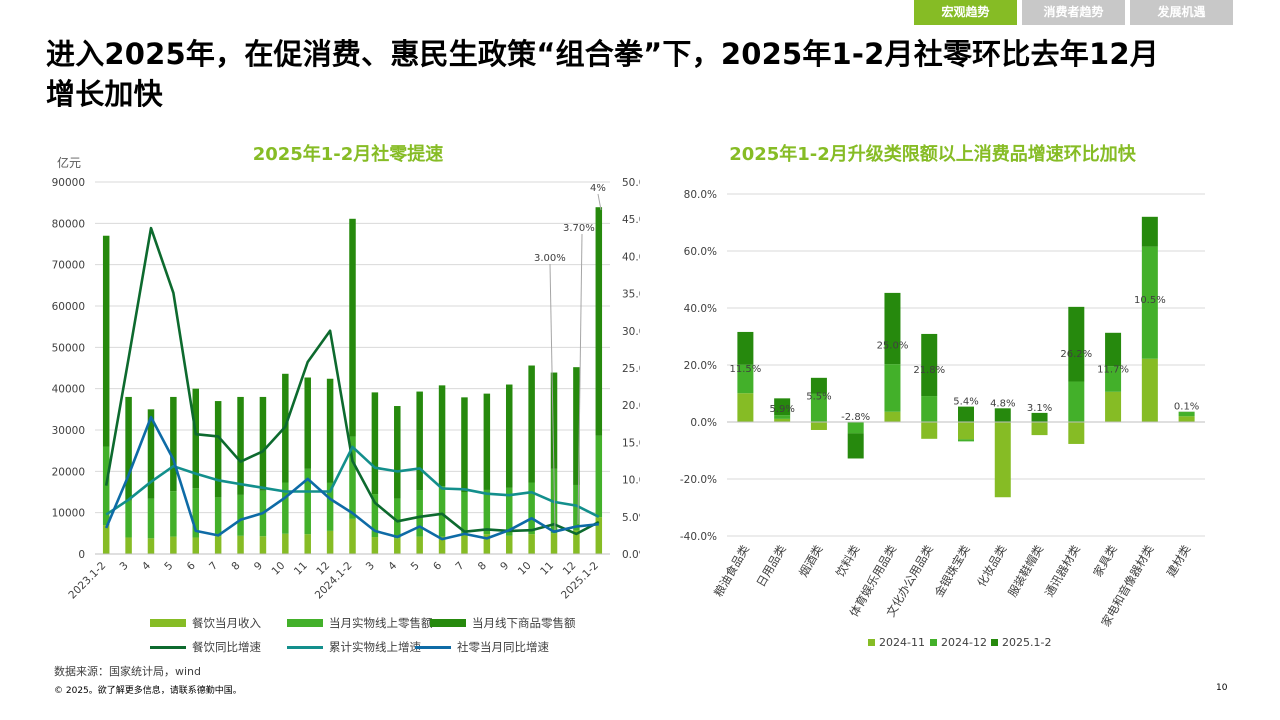 The image size is (1280, 720). Describe the element at coordinates (68, 514) in the screenshot. I see `y-tick-label: 10000` at that location.